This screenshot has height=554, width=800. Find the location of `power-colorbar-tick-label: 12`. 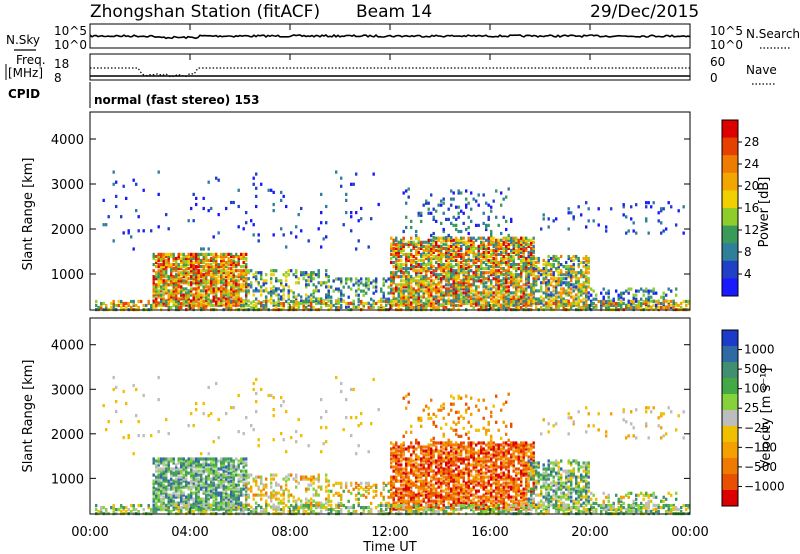

power-colorbar-tick-label: 12 is located at coordinates (751, 230).